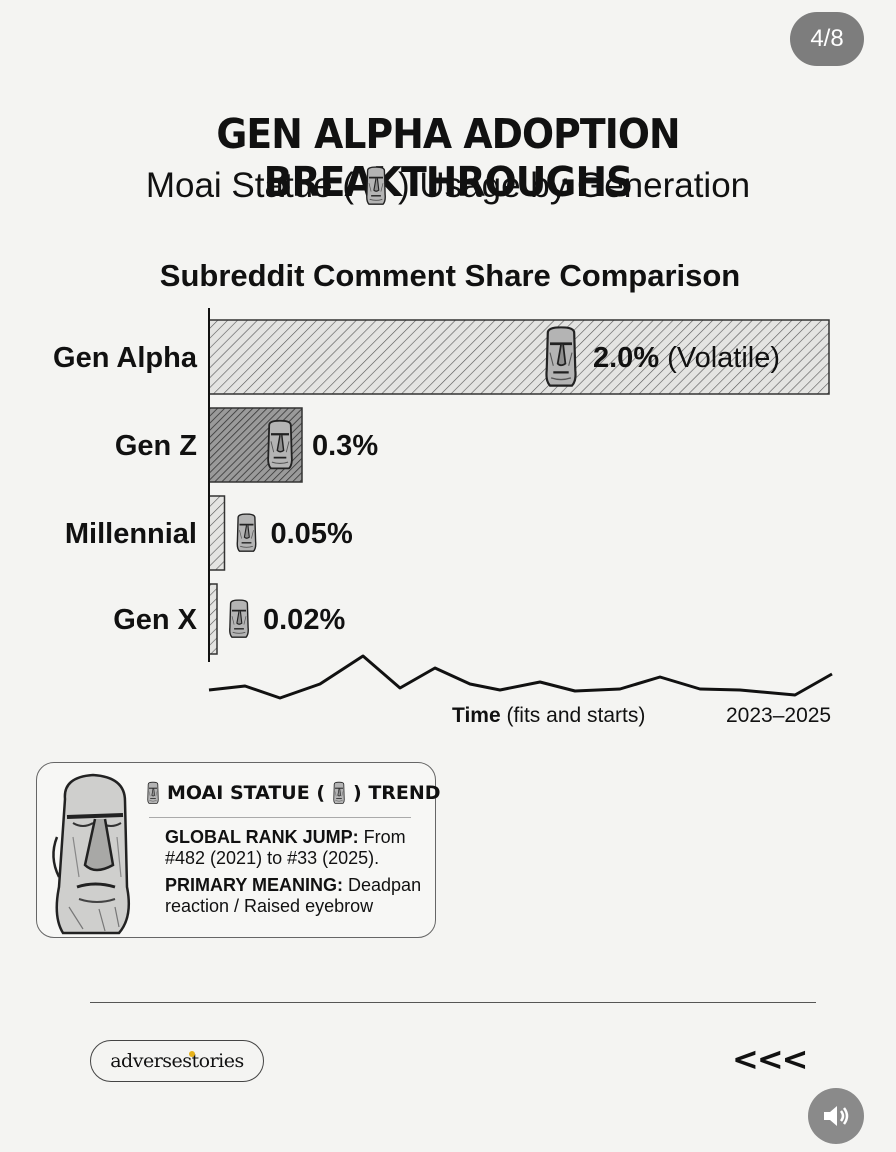  I want to click on card-heading-before: MOAI STATUE (, so click(246, 793).